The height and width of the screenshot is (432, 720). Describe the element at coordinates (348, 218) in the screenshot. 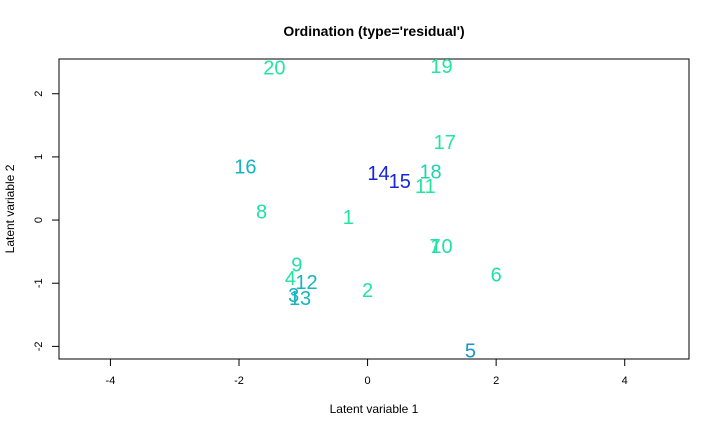

I see `point-label-1: 1` at that location.